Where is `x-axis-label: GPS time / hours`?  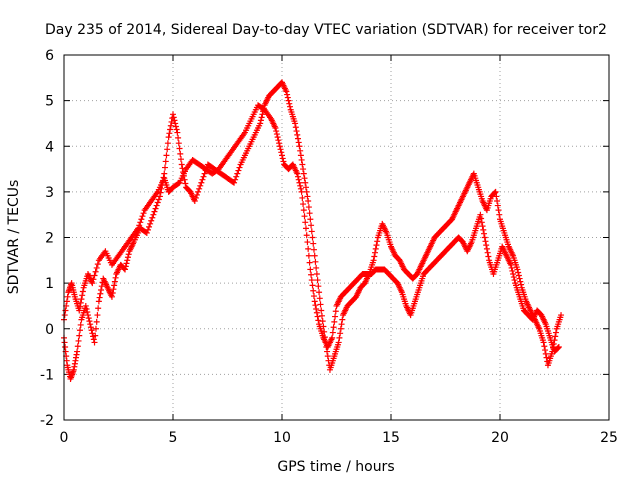 x-axis-label: GPS time / hours is located at coordinates (335, 467).